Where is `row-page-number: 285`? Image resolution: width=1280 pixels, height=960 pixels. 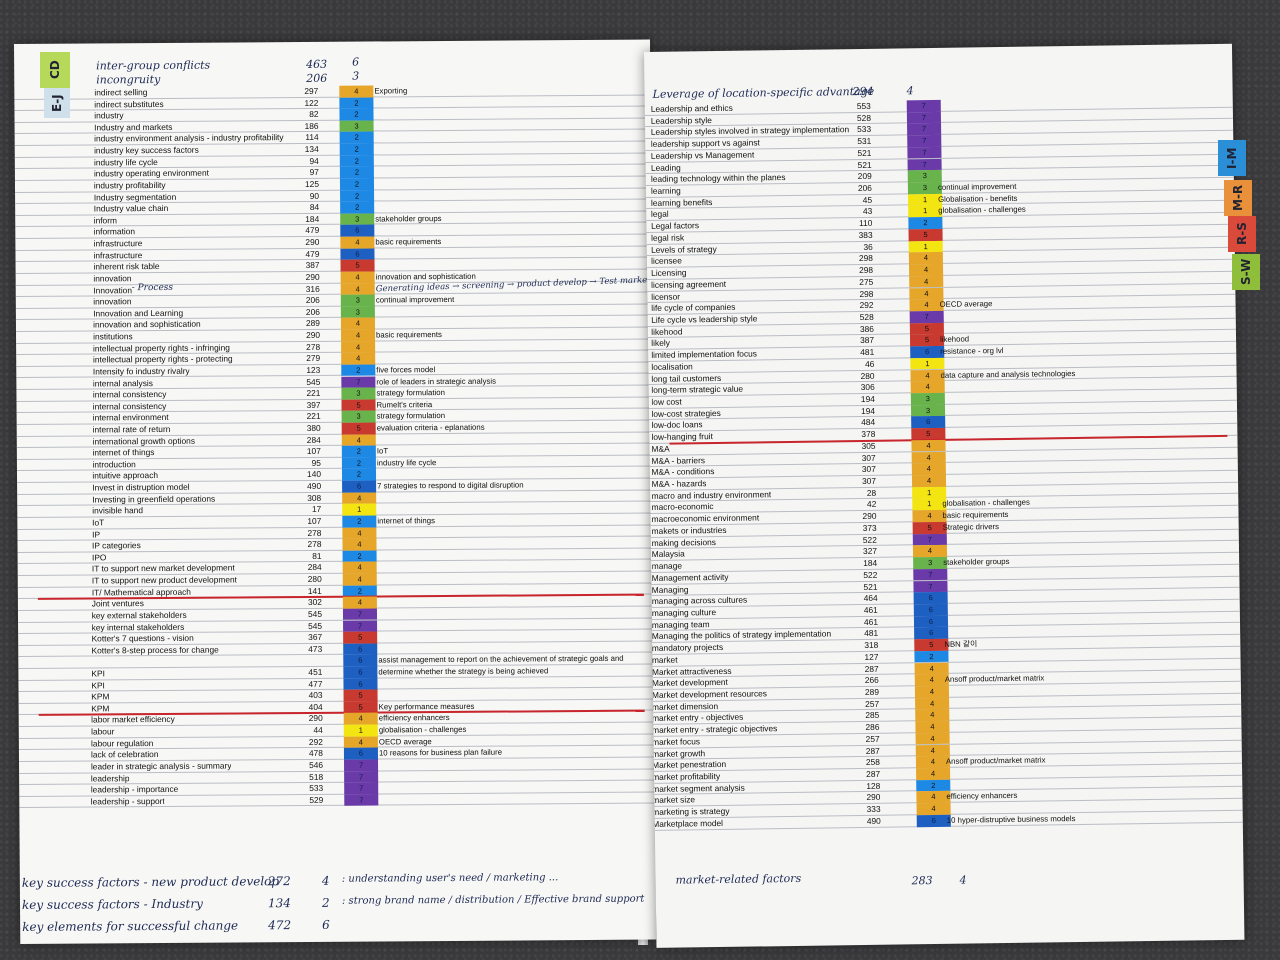
row-page-number: 285 is located at coordinates (872, 715).